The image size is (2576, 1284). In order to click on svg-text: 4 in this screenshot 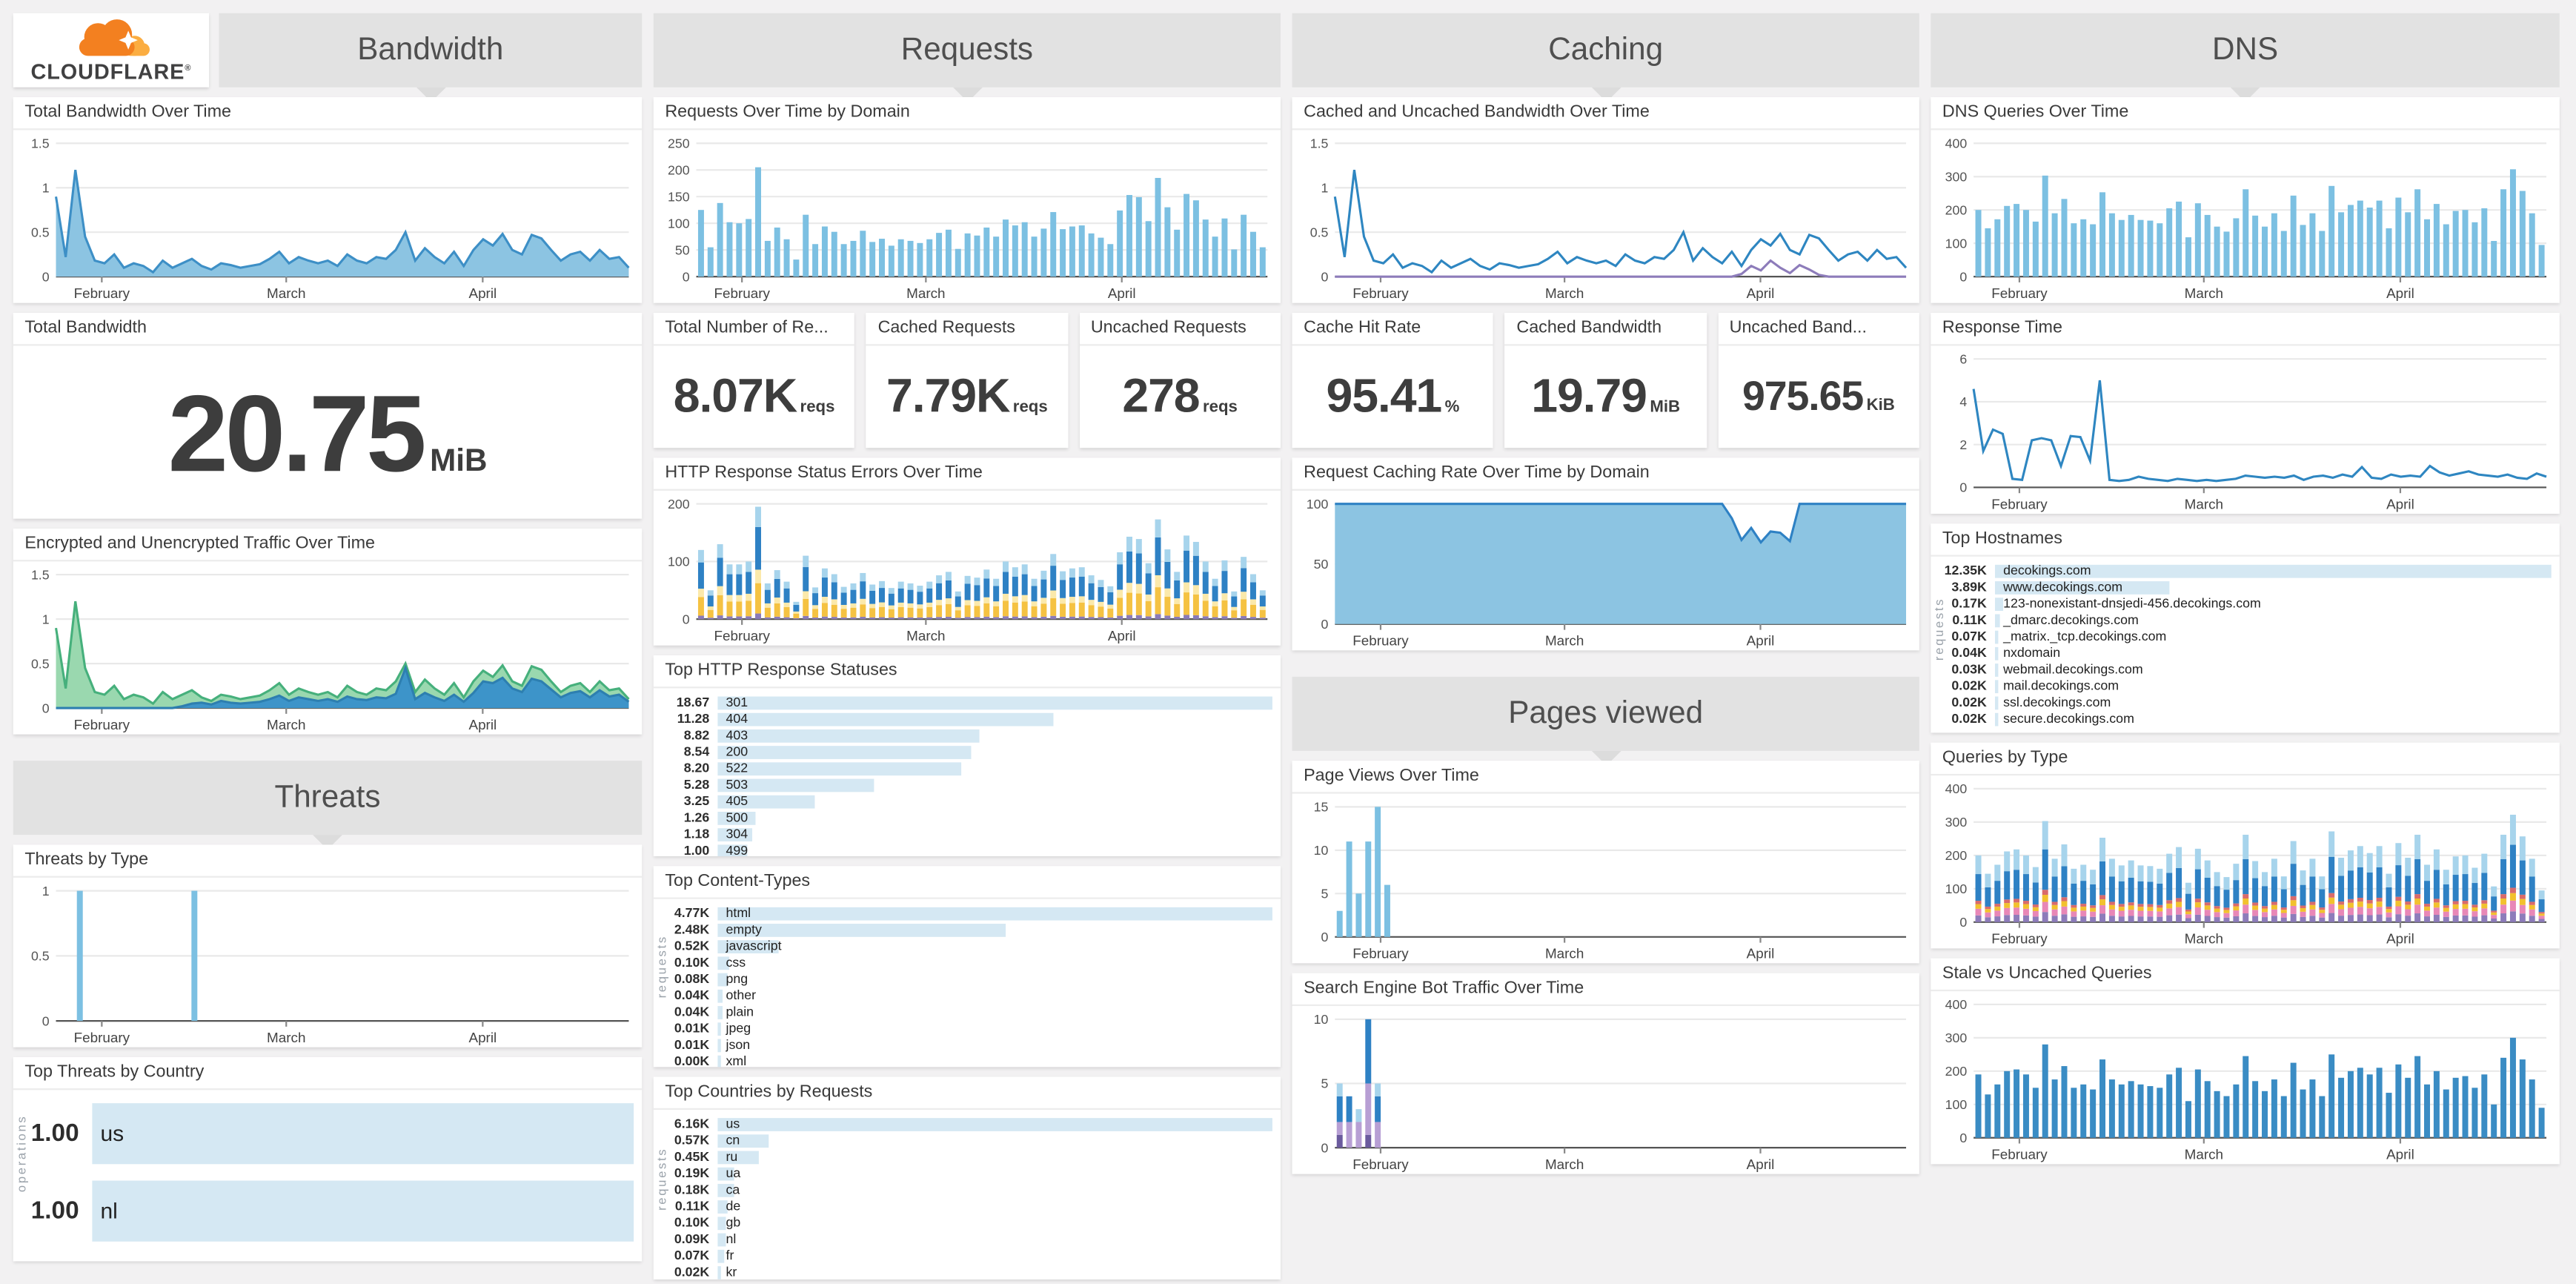, I will do `click(1963, 401)`.